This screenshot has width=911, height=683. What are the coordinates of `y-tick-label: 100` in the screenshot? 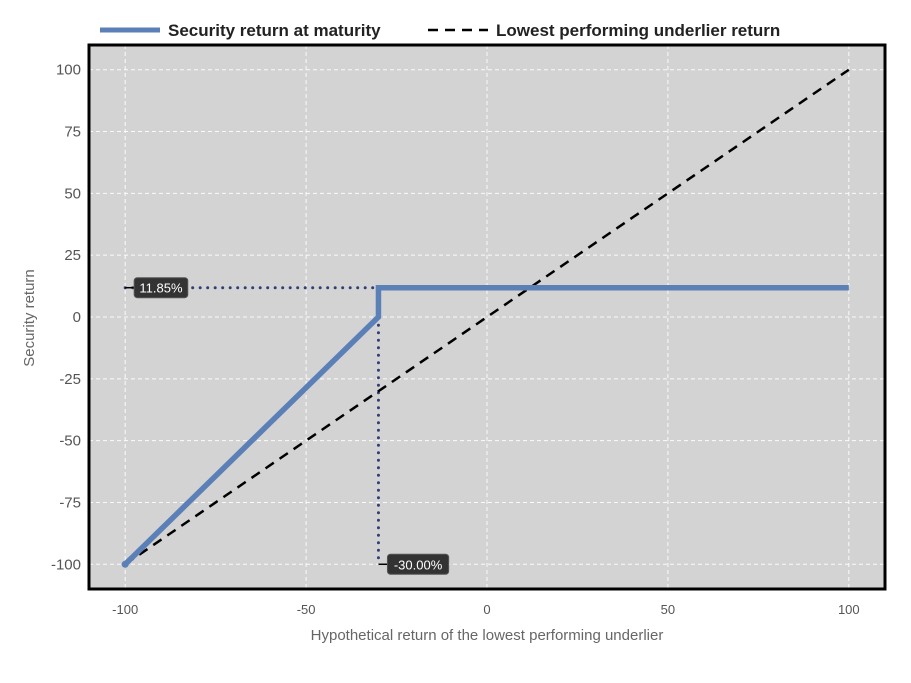 It's located at (68, 70).